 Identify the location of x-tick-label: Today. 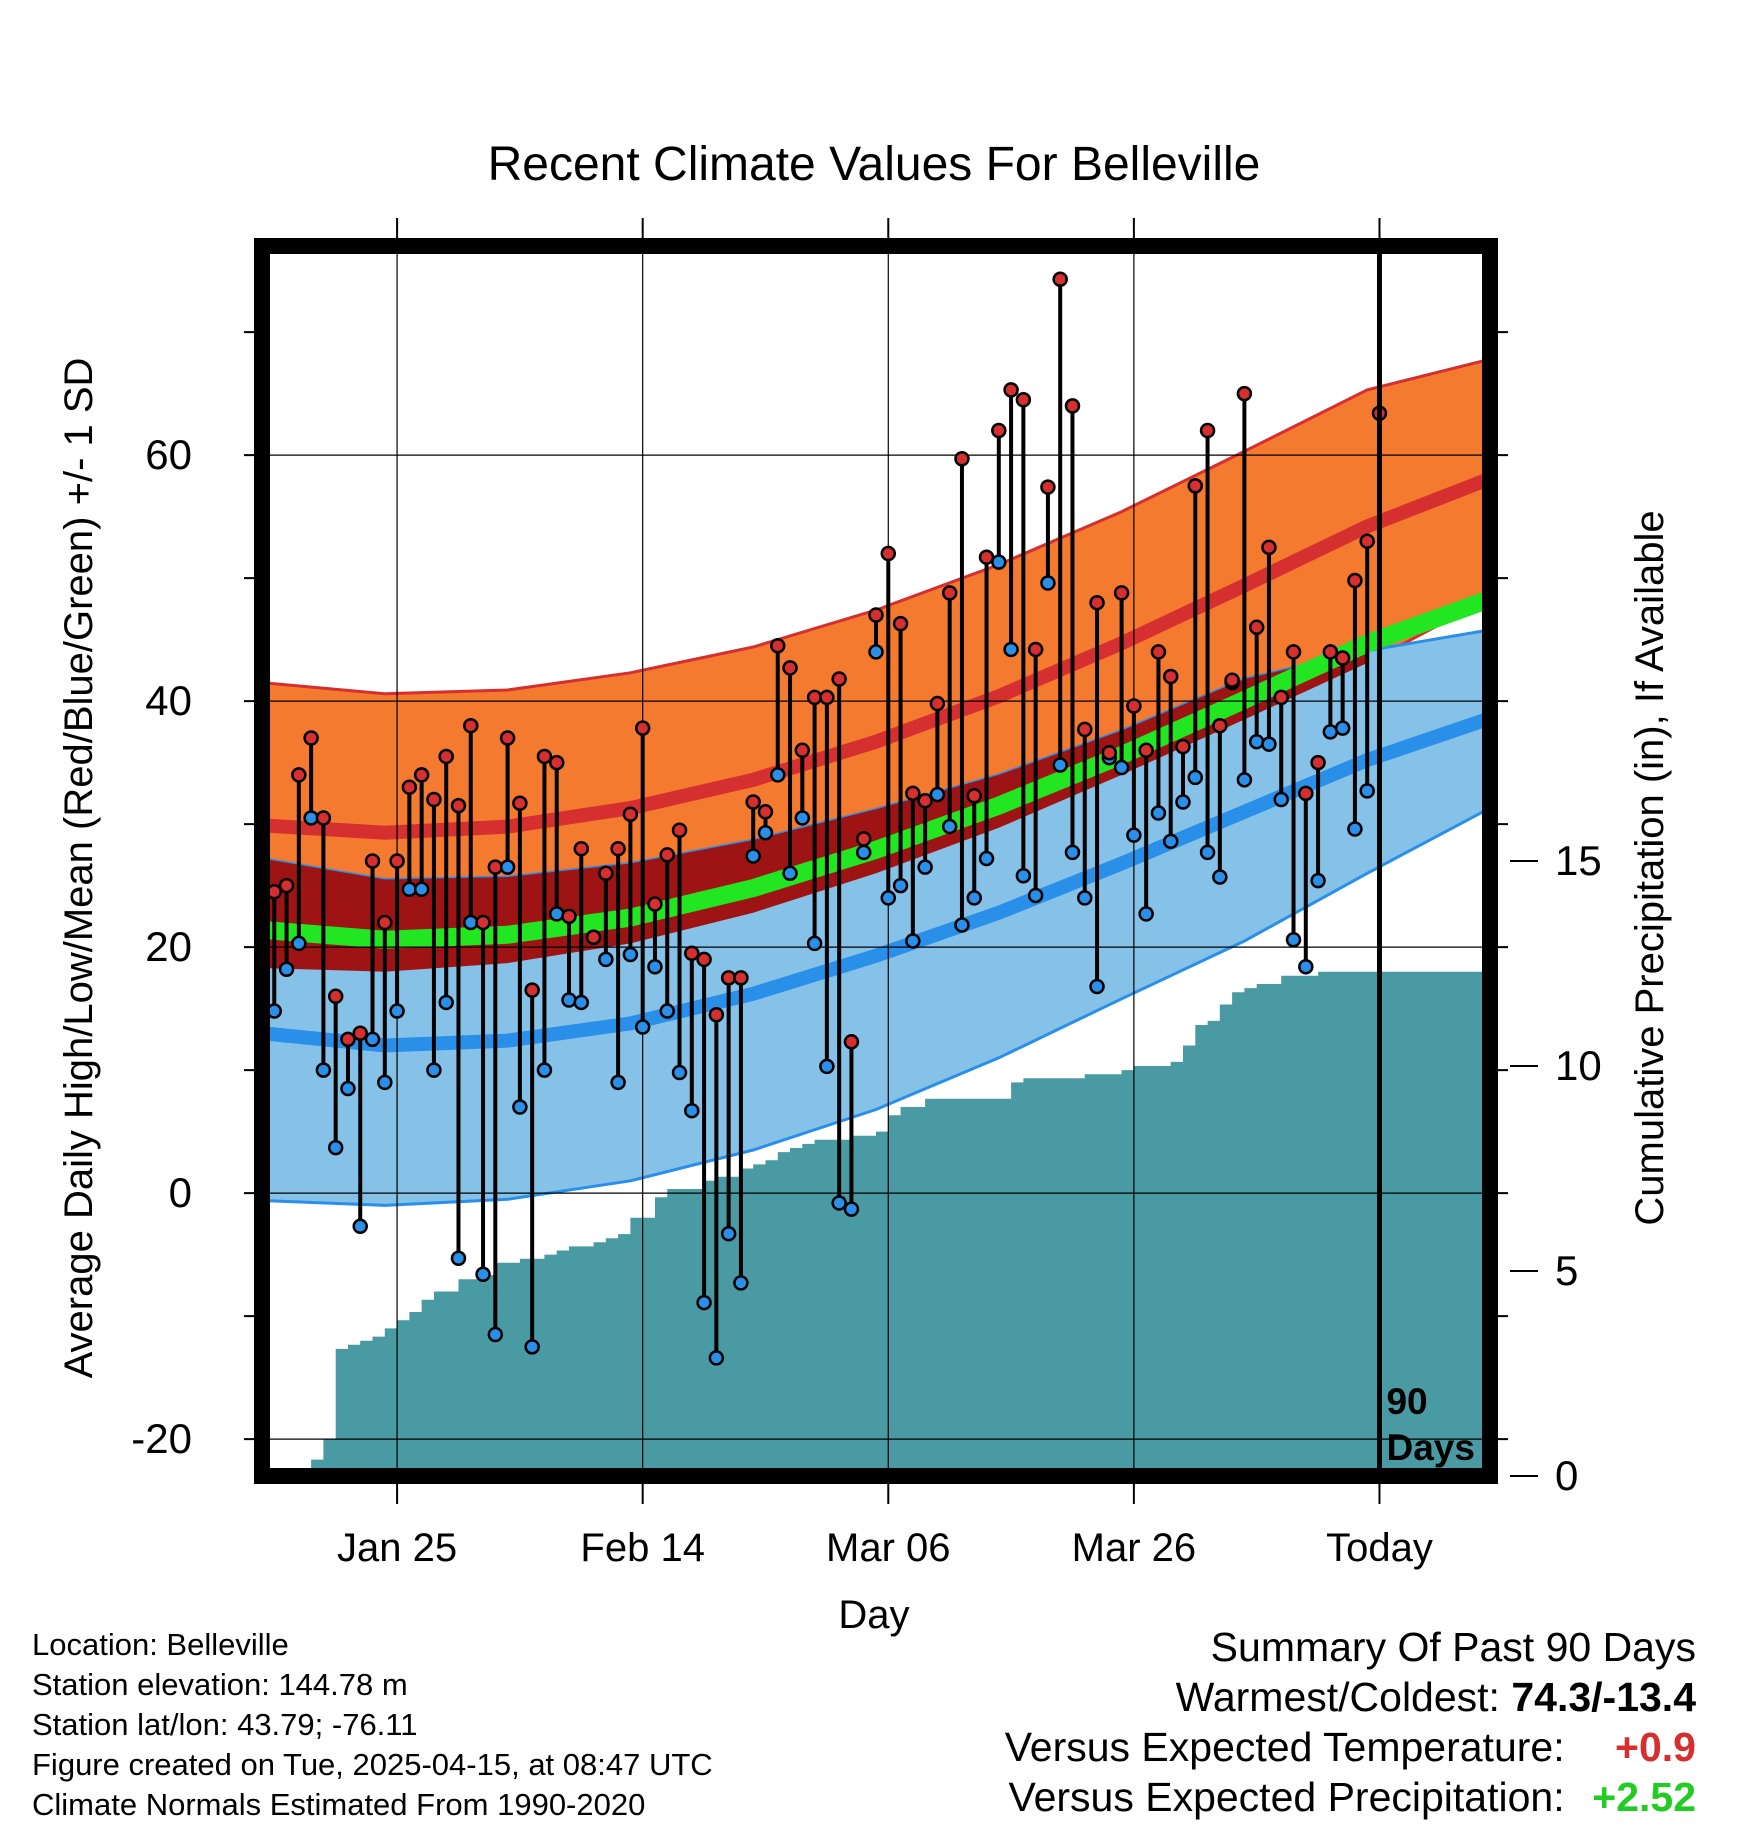
(1379, 1548).